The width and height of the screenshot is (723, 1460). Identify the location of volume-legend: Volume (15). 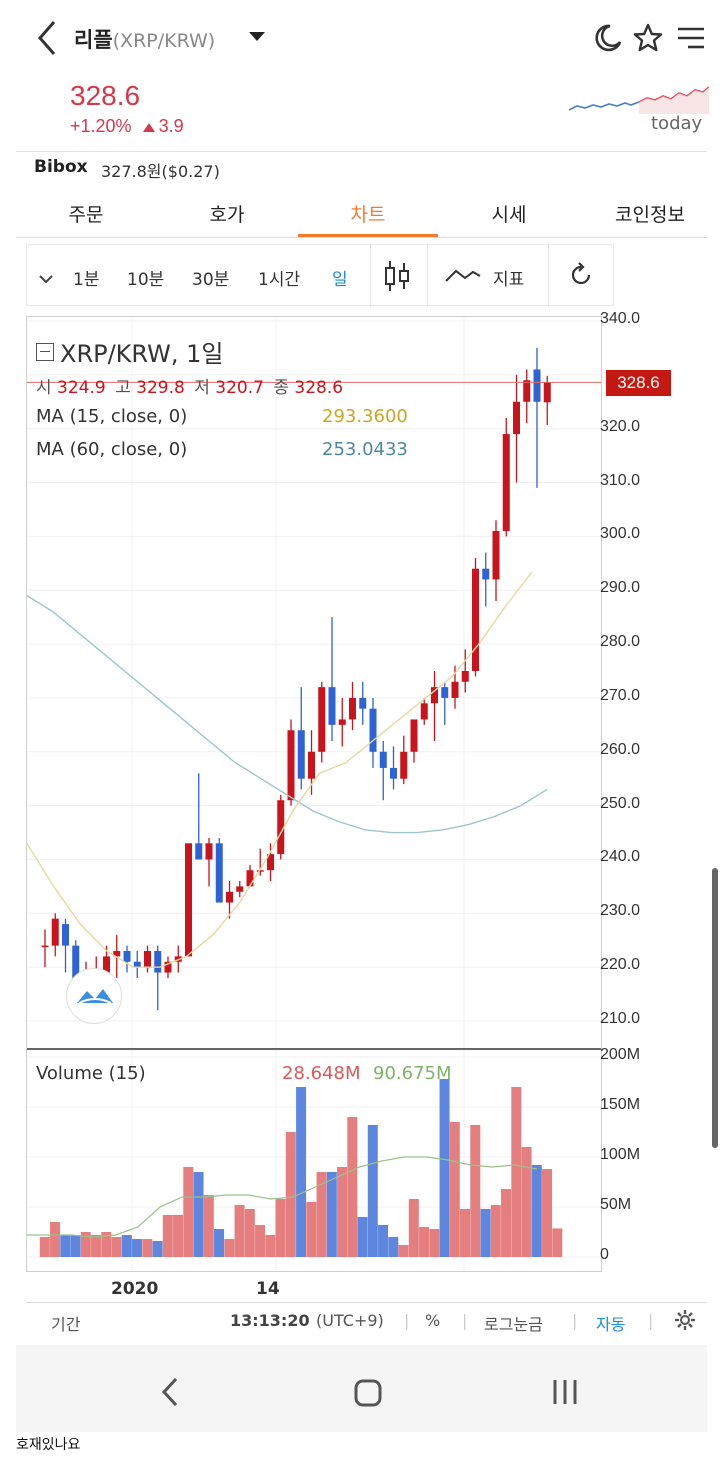
(91, 1073).